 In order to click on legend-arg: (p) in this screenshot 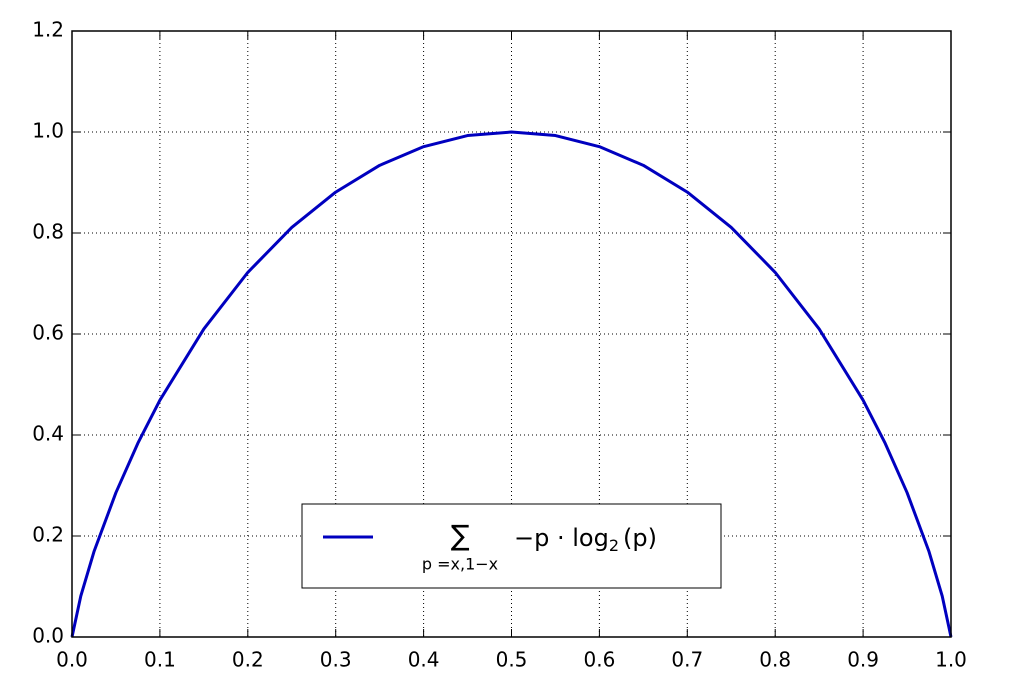, I will do `click(640, 538)`.